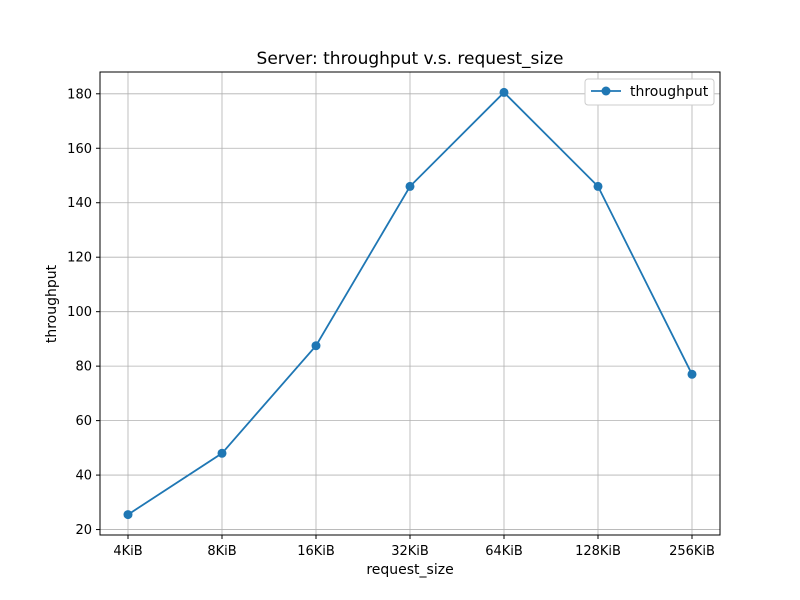 The image size is (800, 600). I want to click on y-tick-label: 20, so click(83, 530).